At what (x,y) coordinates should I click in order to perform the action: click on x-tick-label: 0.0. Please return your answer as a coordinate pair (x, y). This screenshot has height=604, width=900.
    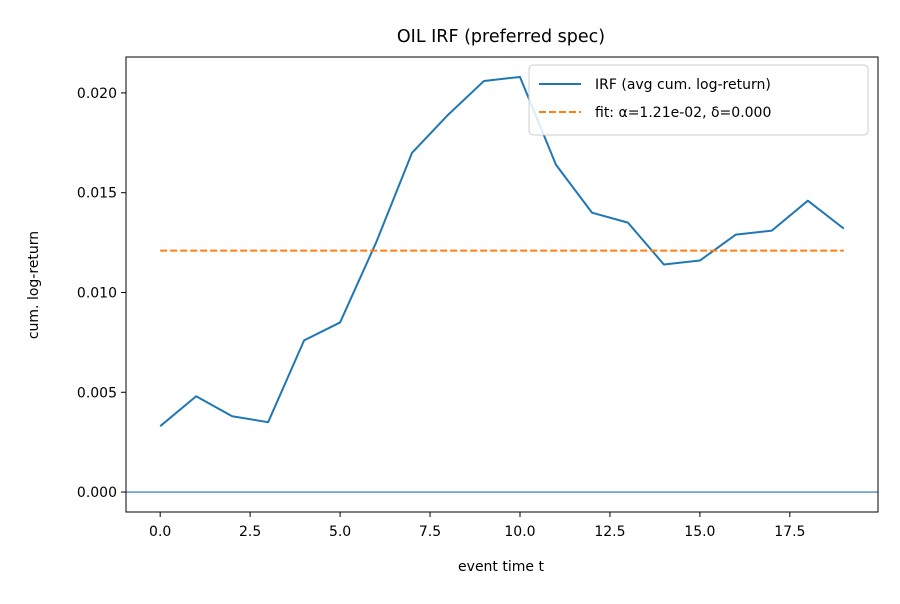
    Looking at the image, I should click on (160, 532).